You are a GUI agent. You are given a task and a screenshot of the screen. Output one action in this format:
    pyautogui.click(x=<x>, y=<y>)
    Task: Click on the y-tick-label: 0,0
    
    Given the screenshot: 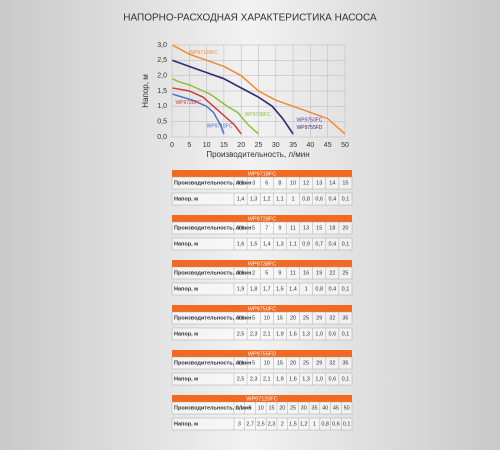 What is the action you would take?
    pyautogui.click(x=162, y=137)
    